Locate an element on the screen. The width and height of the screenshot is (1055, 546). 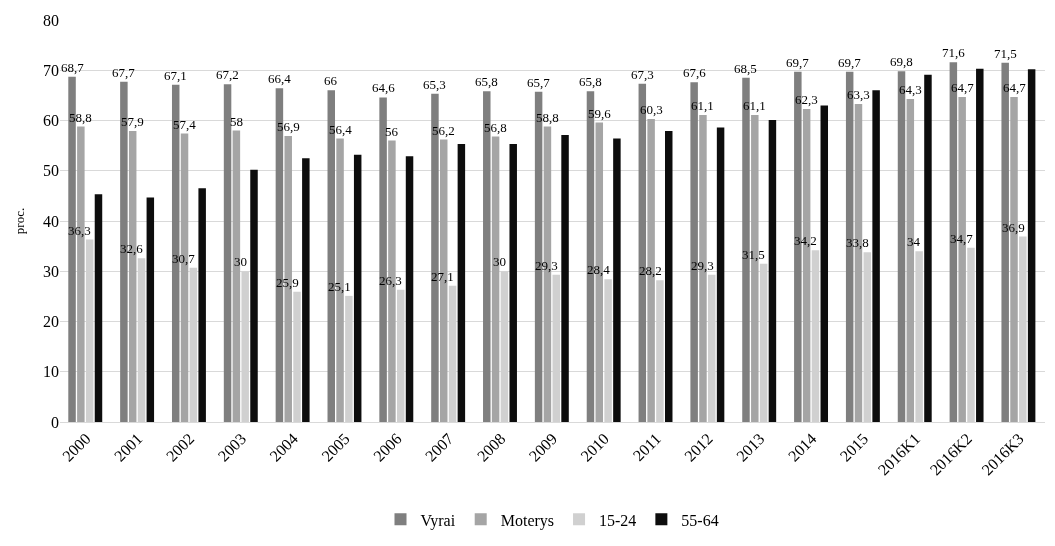
data-label: 31,5 is located at coordinates (753, 254).